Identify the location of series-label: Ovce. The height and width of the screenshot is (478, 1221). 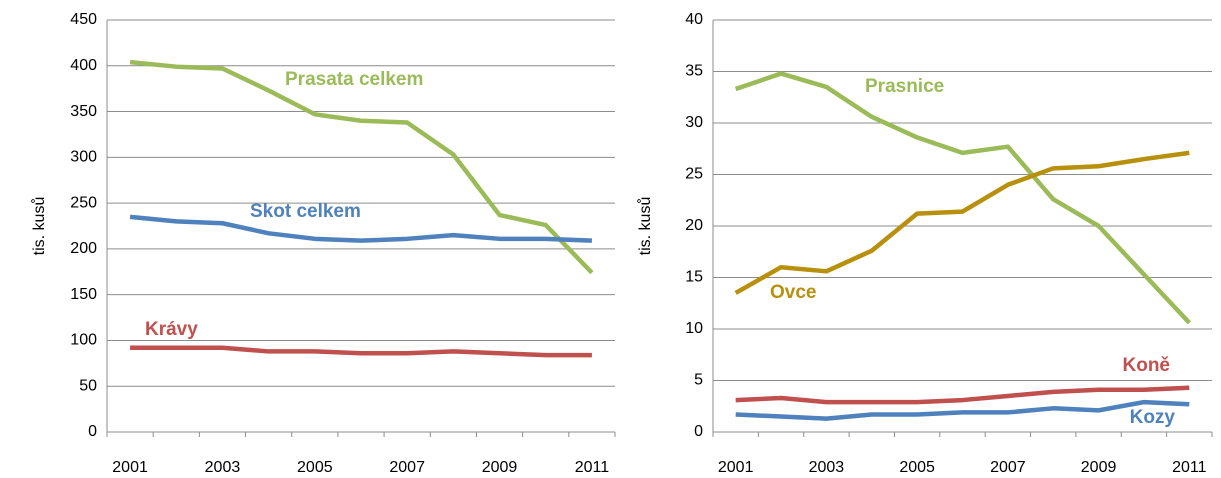
(793, 292).